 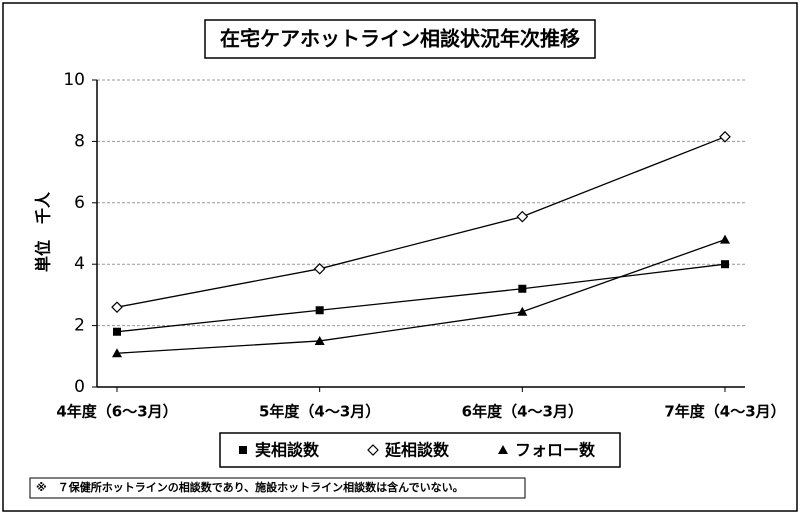 I want to click on title-box, so click(x=400, y=39).